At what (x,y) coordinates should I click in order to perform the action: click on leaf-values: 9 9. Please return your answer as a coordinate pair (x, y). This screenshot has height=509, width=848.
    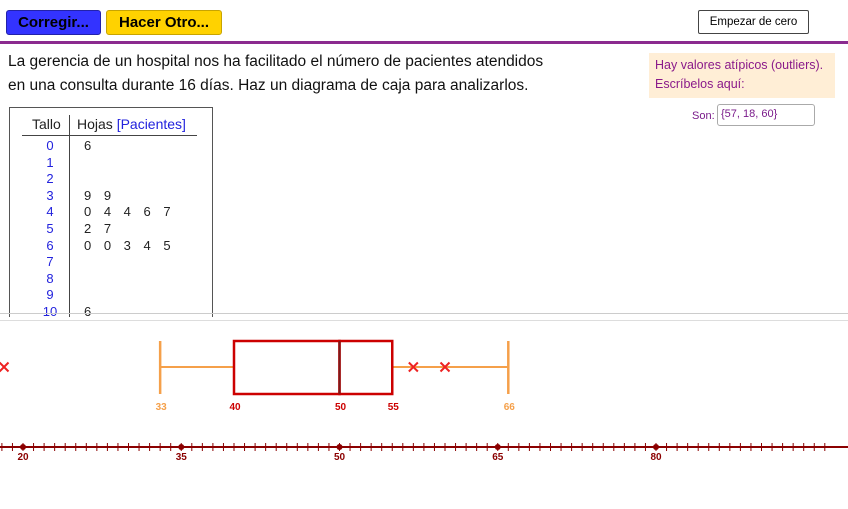
    Looking at the image, I should click on (98, 195).